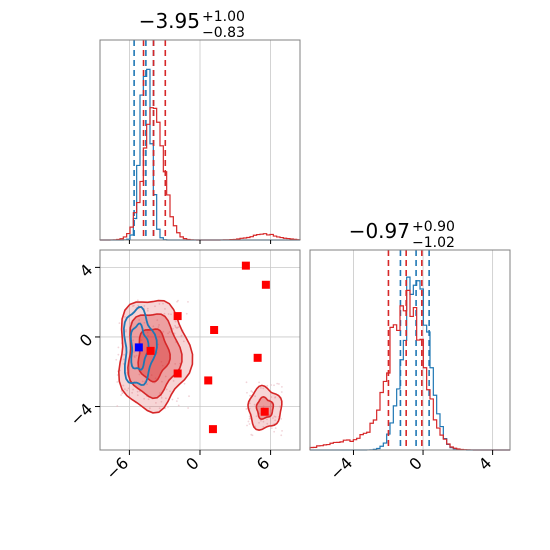  Describe the element at coordinates (433, 243) in the screenshot. I see `panel-title-lower-error: −1.02` at that location.